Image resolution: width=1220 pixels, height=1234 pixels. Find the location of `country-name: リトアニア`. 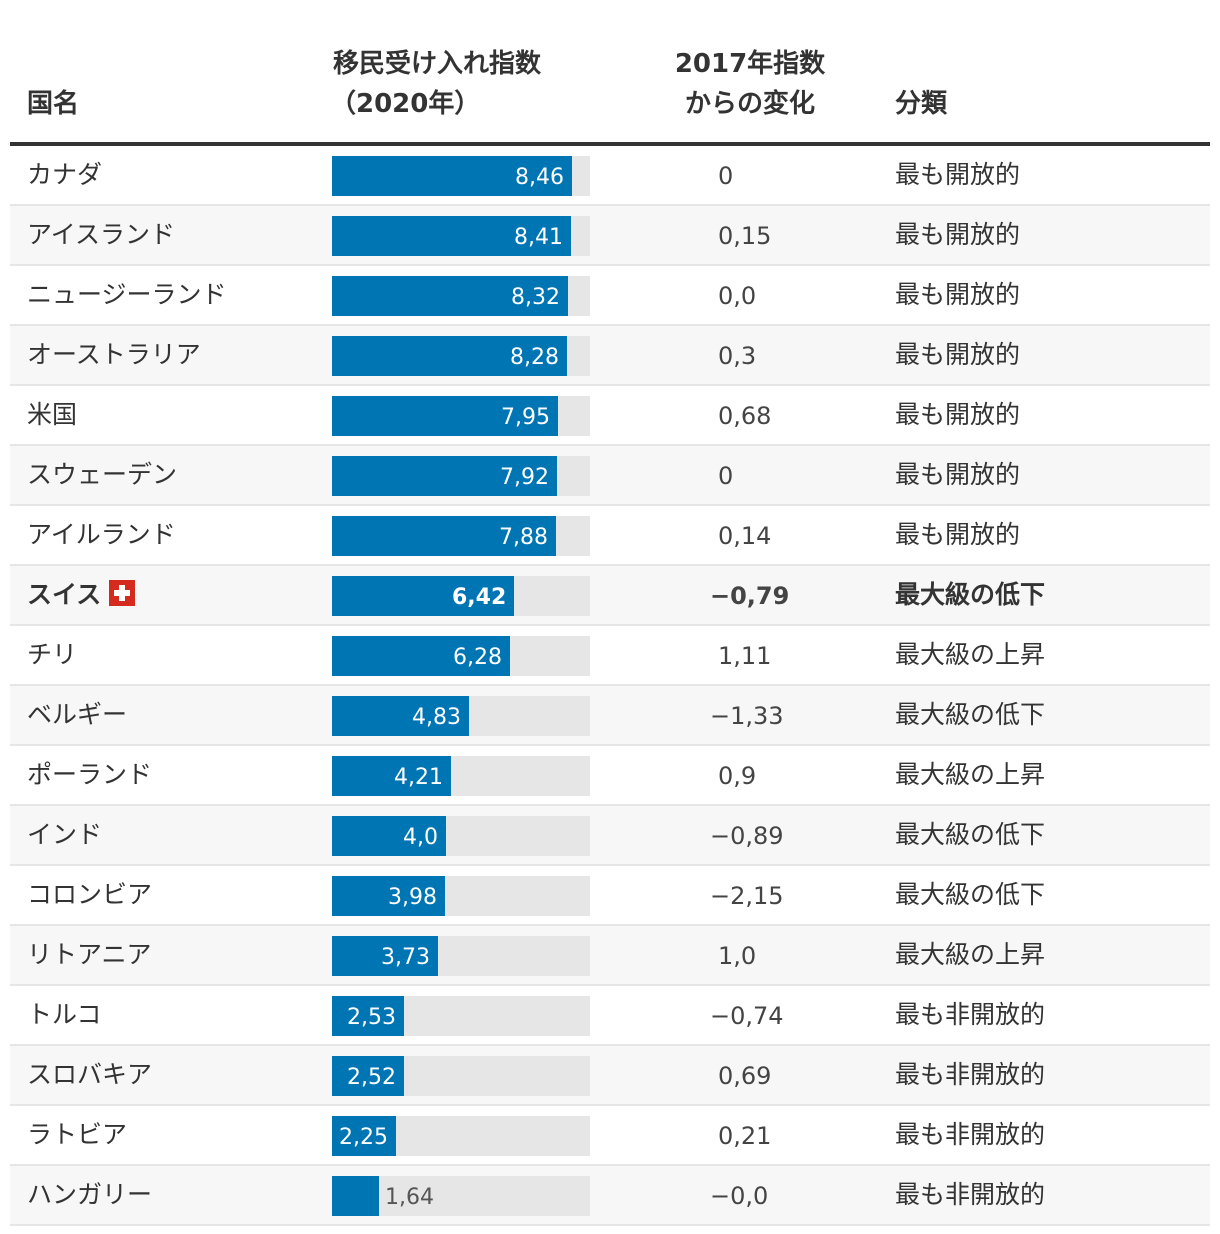

country-name: リトアニア is located at coordinates (89, 954).